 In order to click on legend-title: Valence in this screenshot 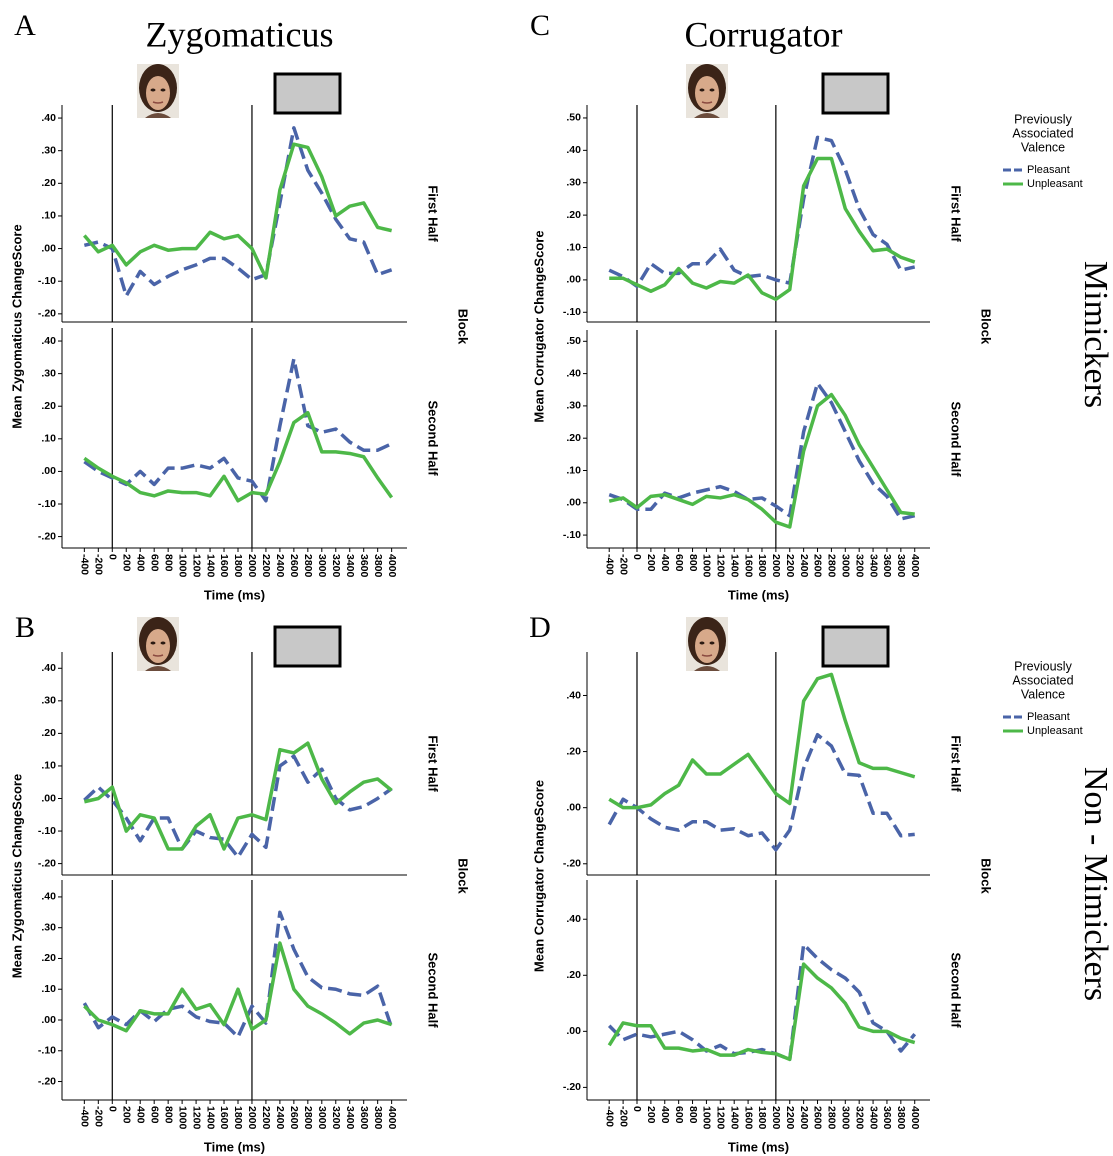, I will do `click(1043, 147)`.